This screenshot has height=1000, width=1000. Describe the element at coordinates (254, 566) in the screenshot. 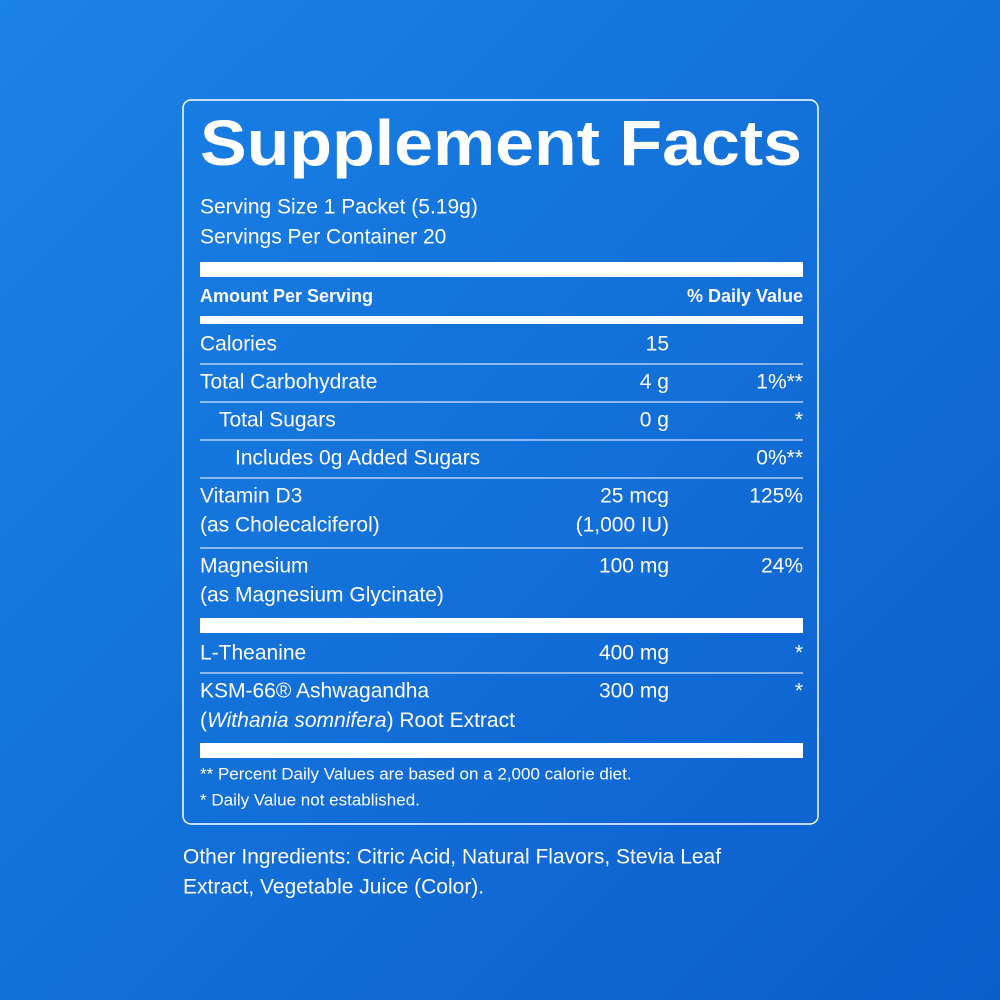

I see `row-label: Magnesium` at that location.